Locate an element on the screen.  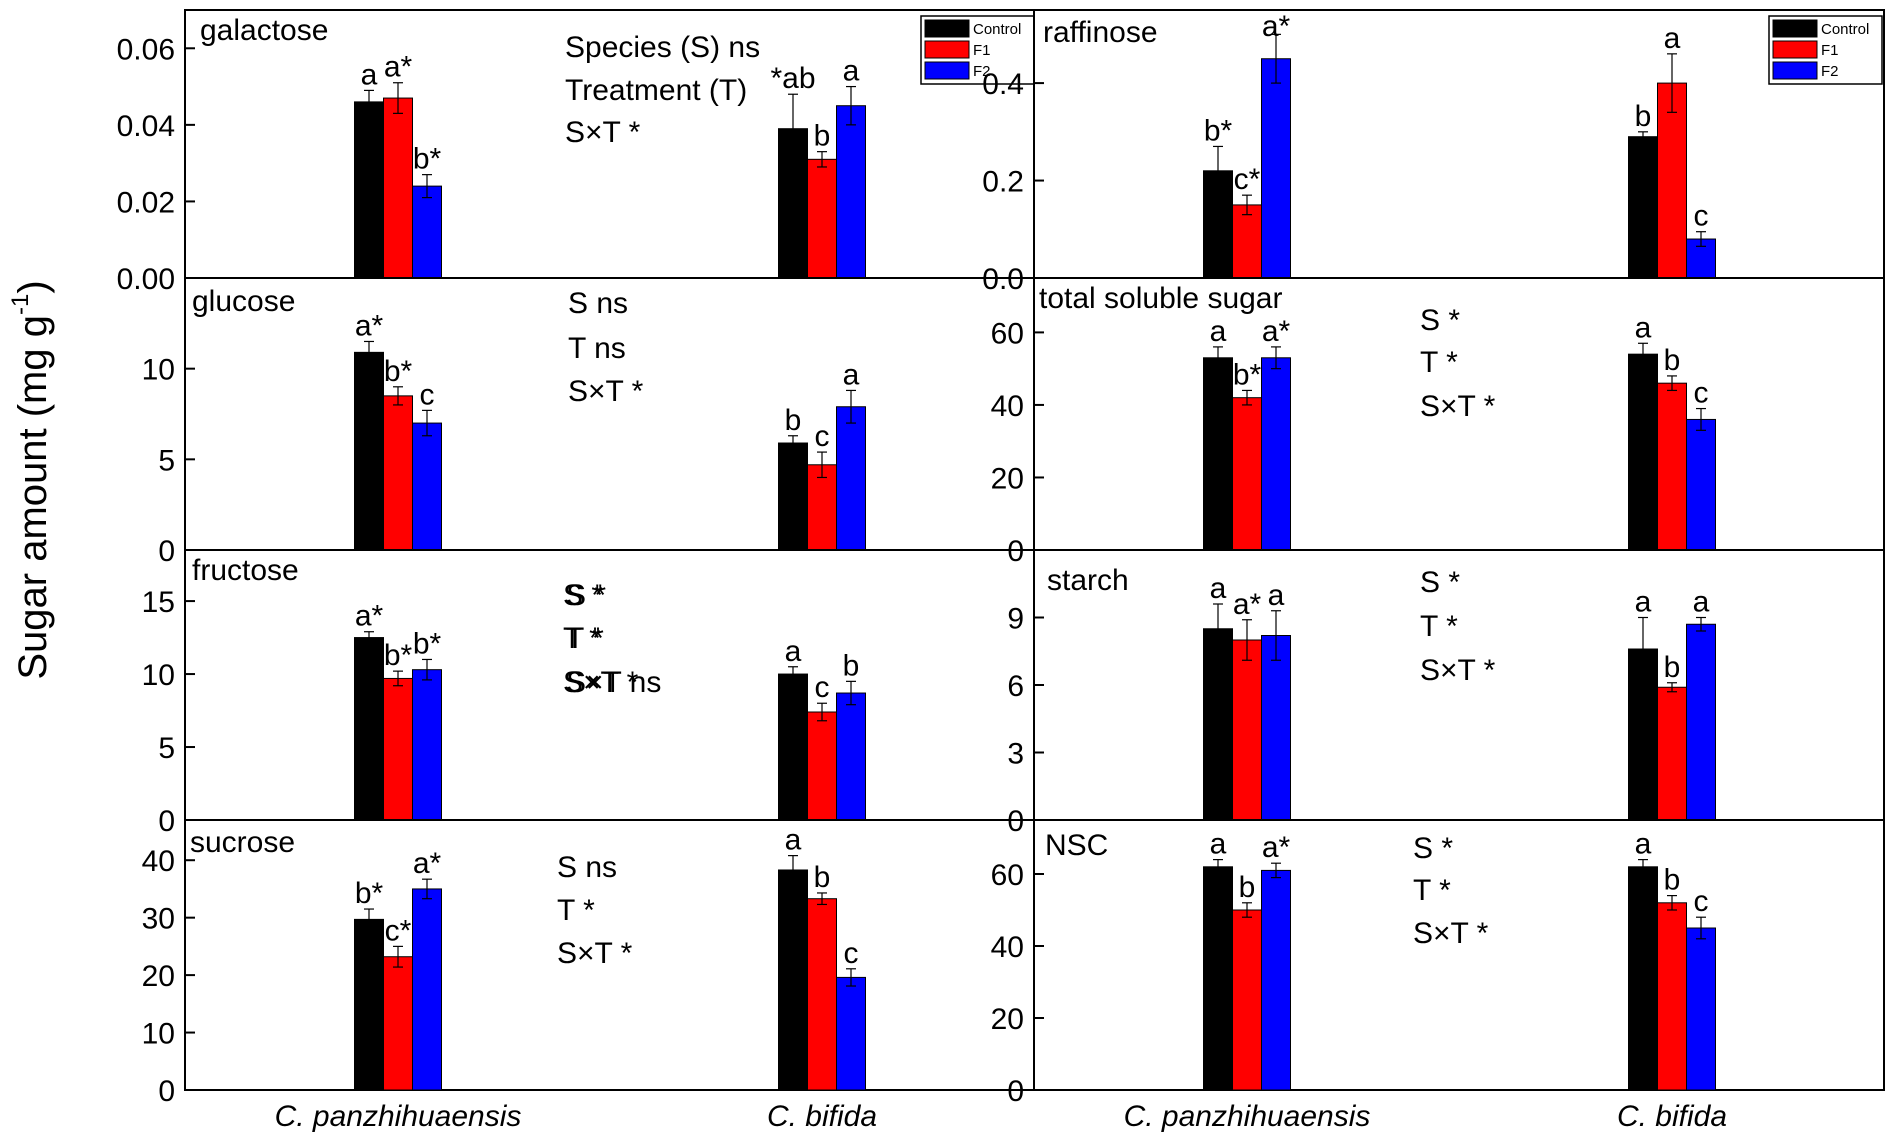
x-category-left-bifida: C. bifida is located at coordinates (822, 1116).